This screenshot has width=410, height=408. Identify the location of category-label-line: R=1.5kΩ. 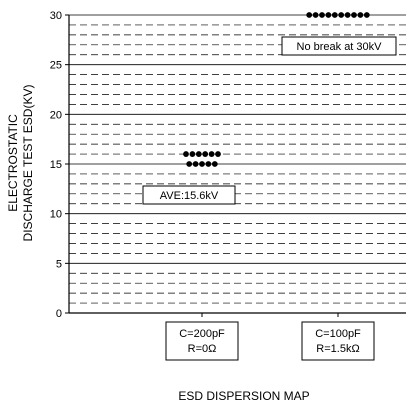
(337, 349).